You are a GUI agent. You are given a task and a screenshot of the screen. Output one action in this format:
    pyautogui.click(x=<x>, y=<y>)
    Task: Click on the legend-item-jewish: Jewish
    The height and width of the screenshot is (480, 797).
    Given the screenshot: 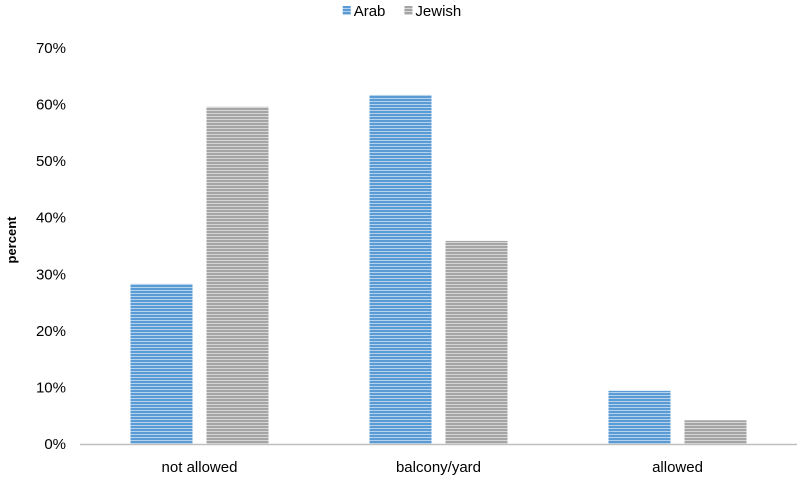 What is the action you would take?
    pyautogui.click(x=432, y=11)
    